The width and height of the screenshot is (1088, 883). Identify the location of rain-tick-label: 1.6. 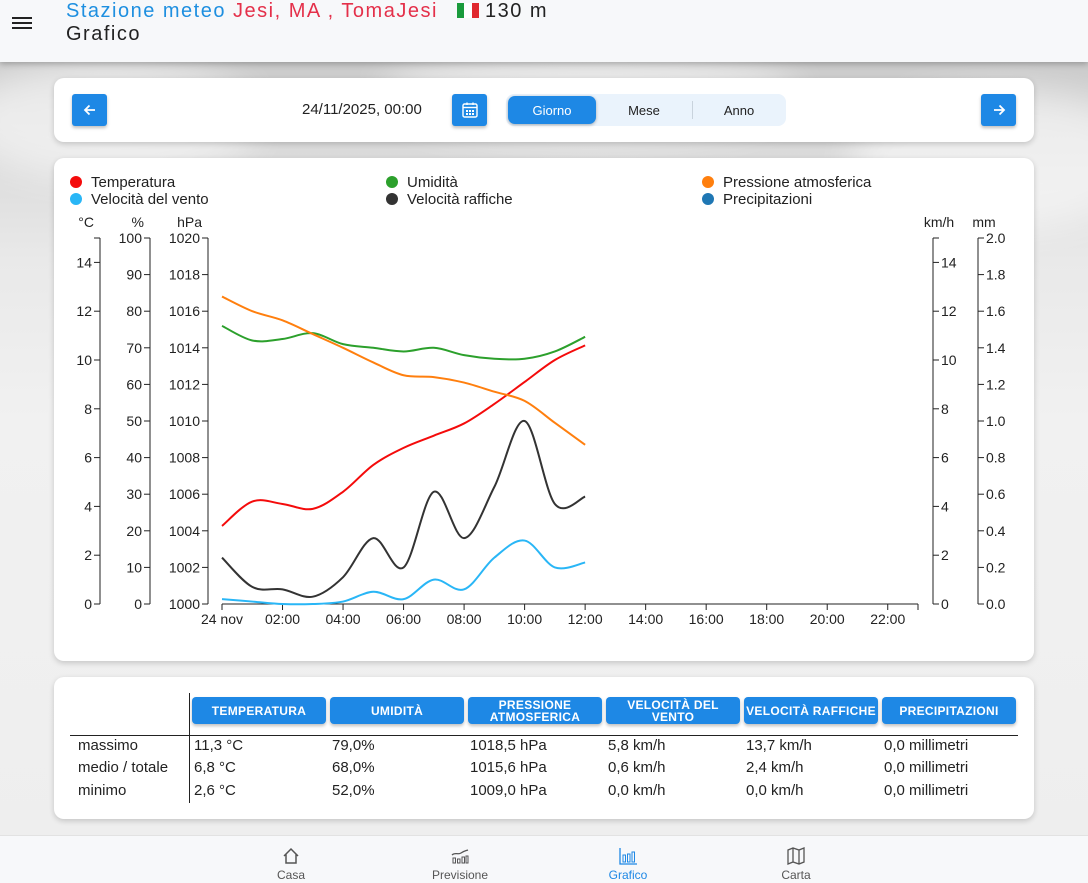
(996, 311).